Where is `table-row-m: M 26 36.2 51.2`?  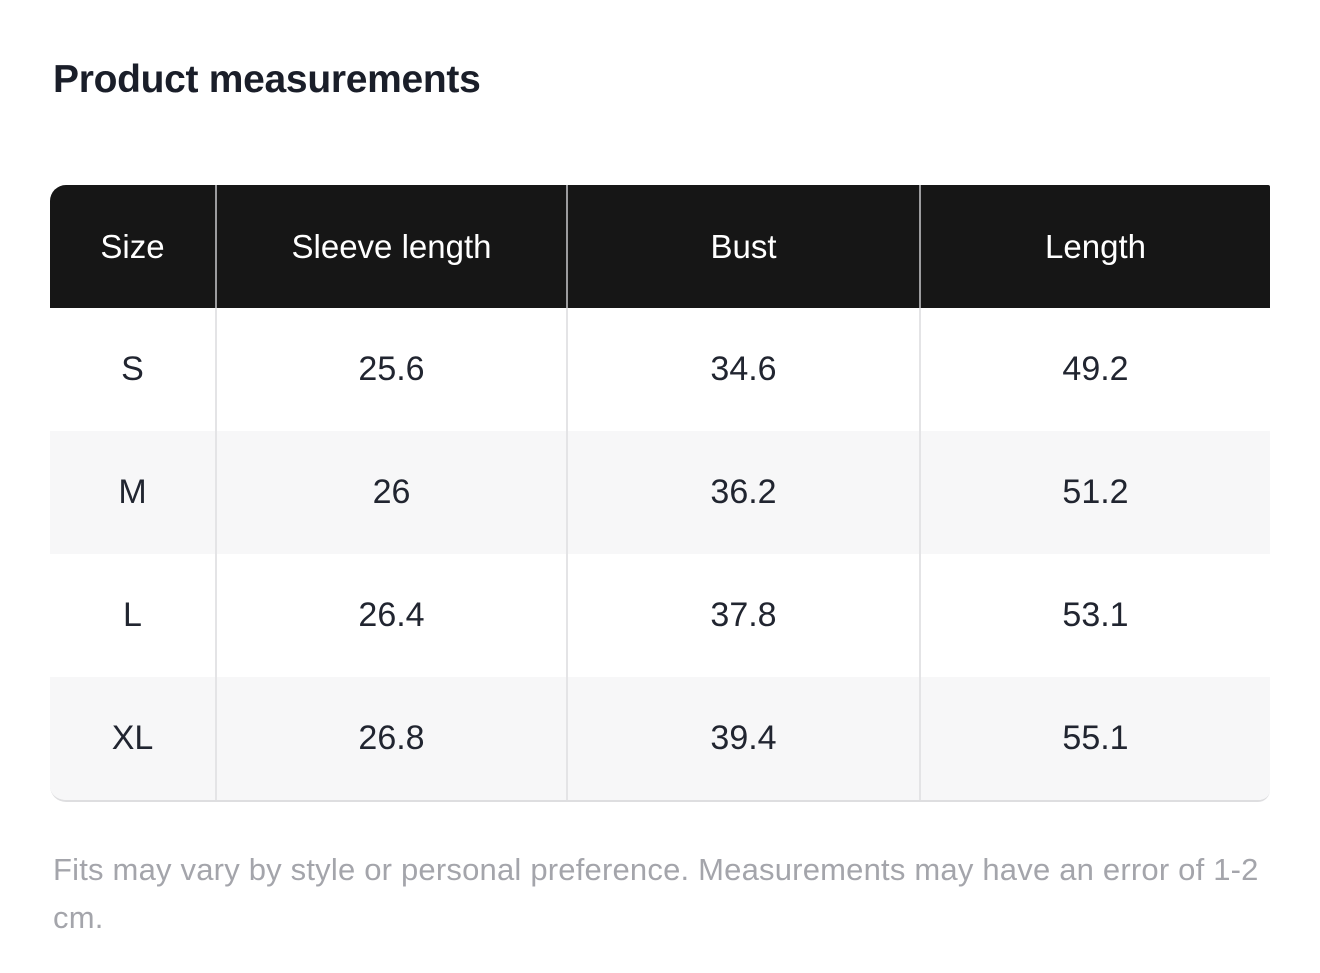
table-row-m: M 26 36.2 51.2 is located at coordinates (660, 492).